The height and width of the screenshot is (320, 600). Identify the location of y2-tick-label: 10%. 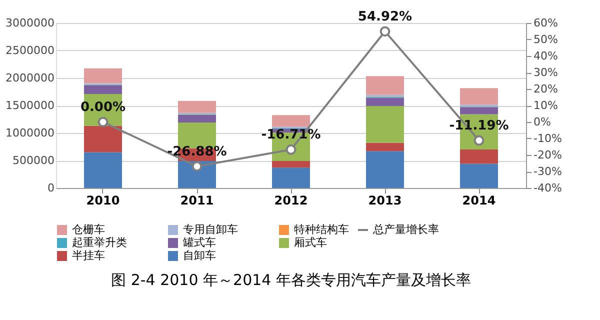
(546, 105).